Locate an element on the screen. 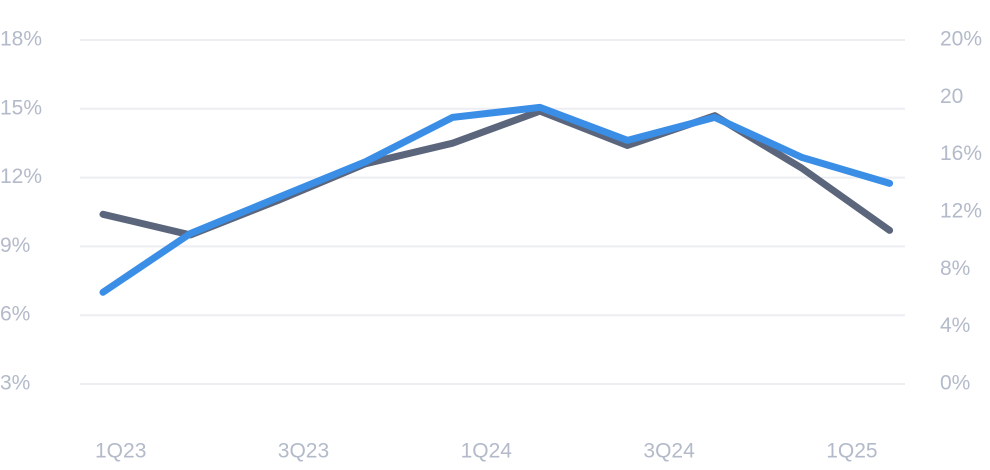  y-tick-label: 3% is located at coordinates (15, 383).